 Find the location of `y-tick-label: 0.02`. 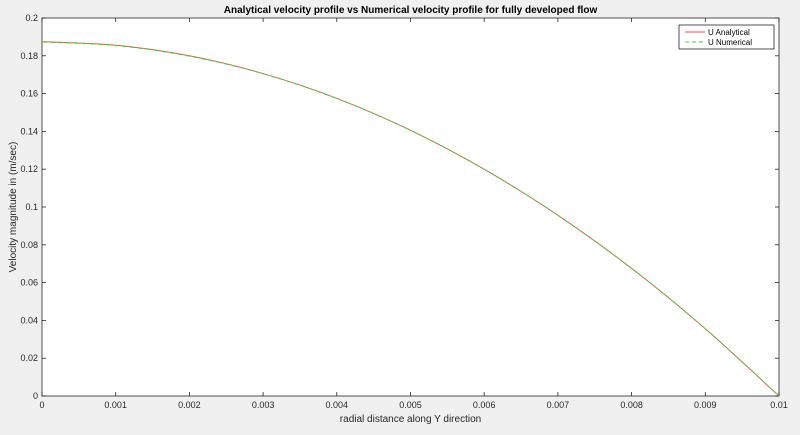

y-tick-label: 0.02 is located at coordinates (29, 358).